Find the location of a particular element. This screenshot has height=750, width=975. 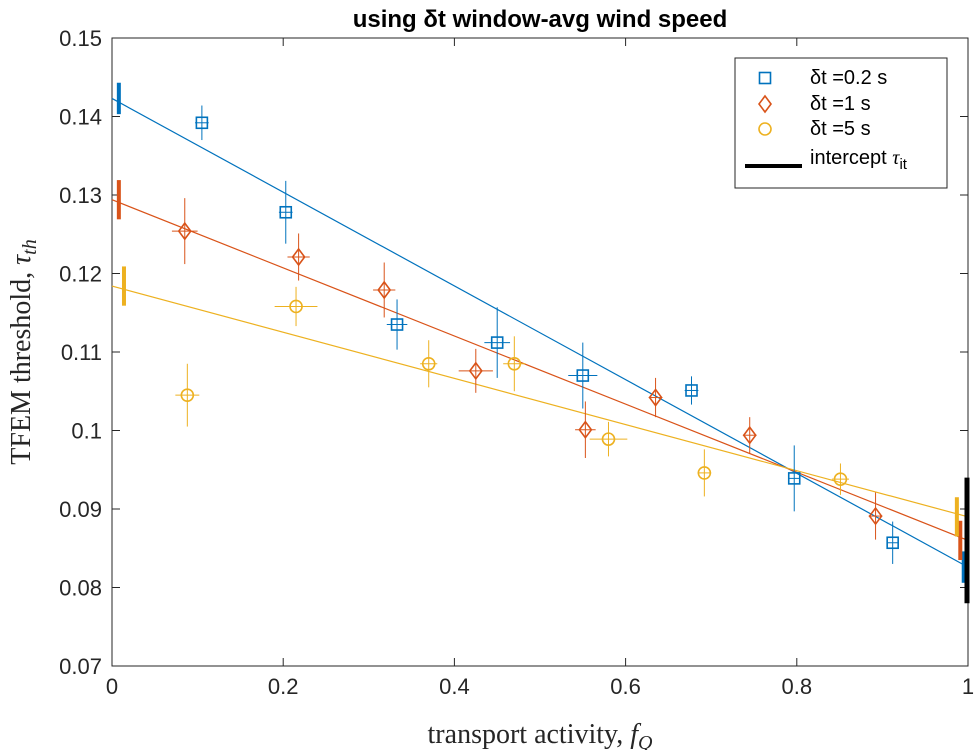

y-tick-label: 0.13 is located at coordinates (80, 195).